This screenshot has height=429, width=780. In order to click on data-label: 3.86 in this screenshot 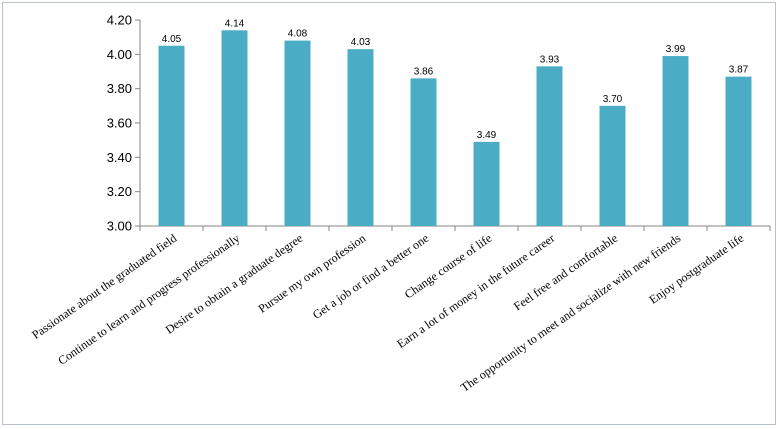, I will do `click(424, 71)`.